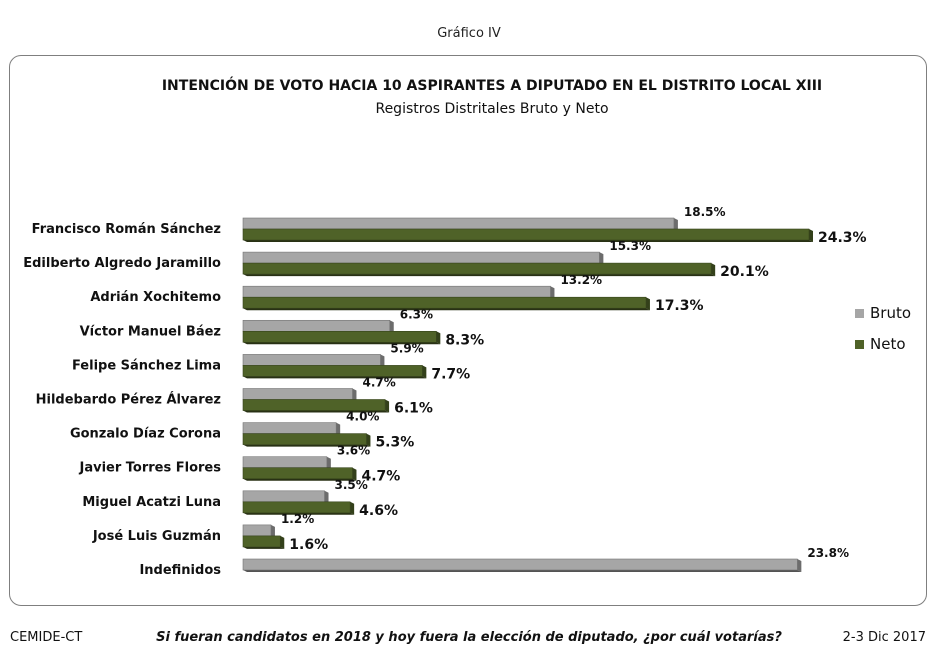 This screenshot has height=667, width=938. I want to click on bruto-value-label: 23.8%, so click(828, 553).